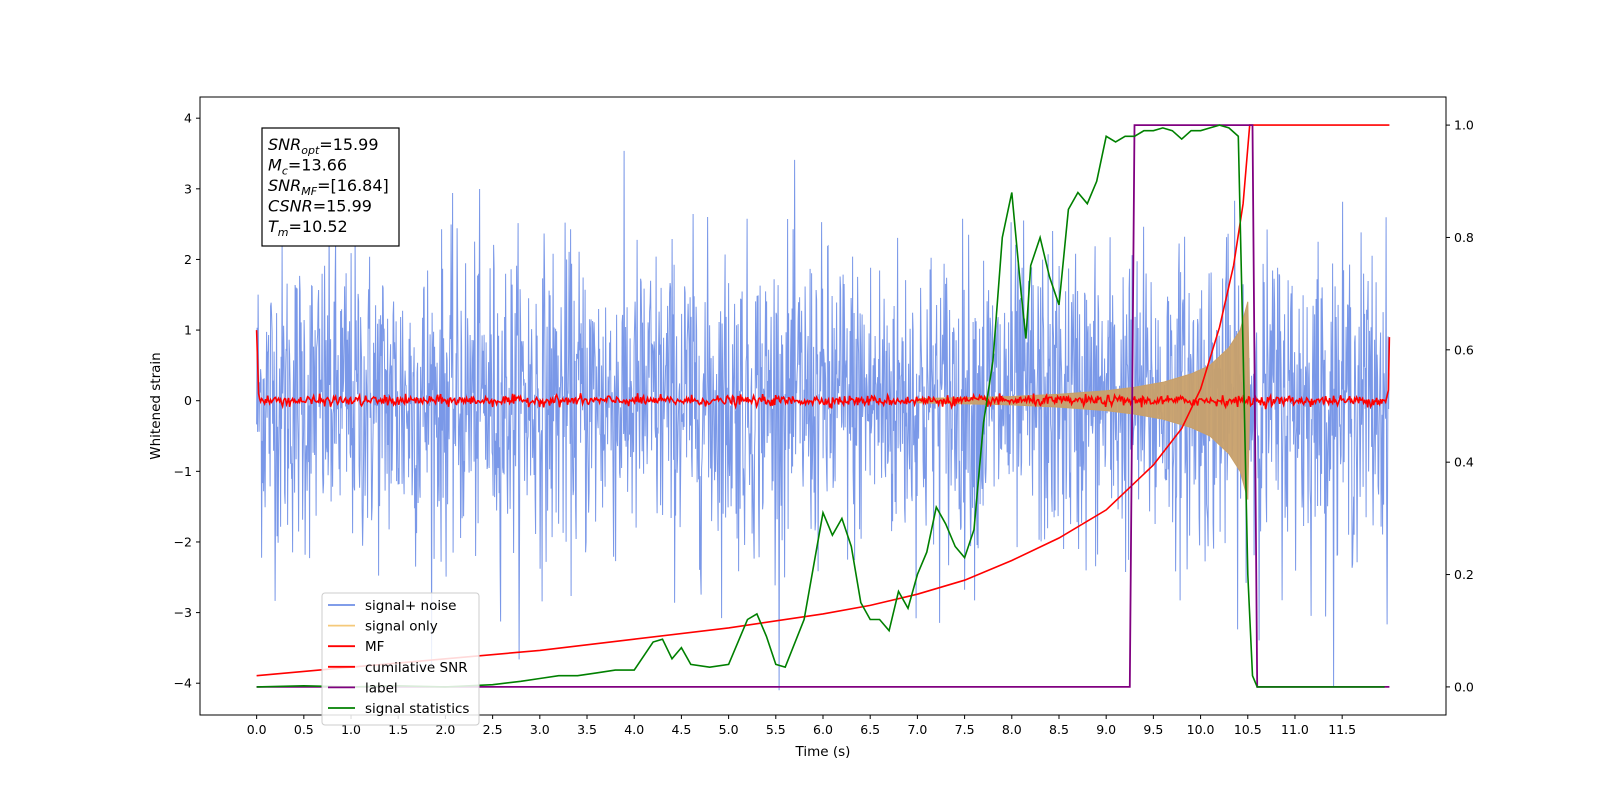 The height and width of the screenshot is (804, 1600). Describe the element at coordinates (1295, 729) in the screenshot. I see `x-tick-label: 11.0` at that location.